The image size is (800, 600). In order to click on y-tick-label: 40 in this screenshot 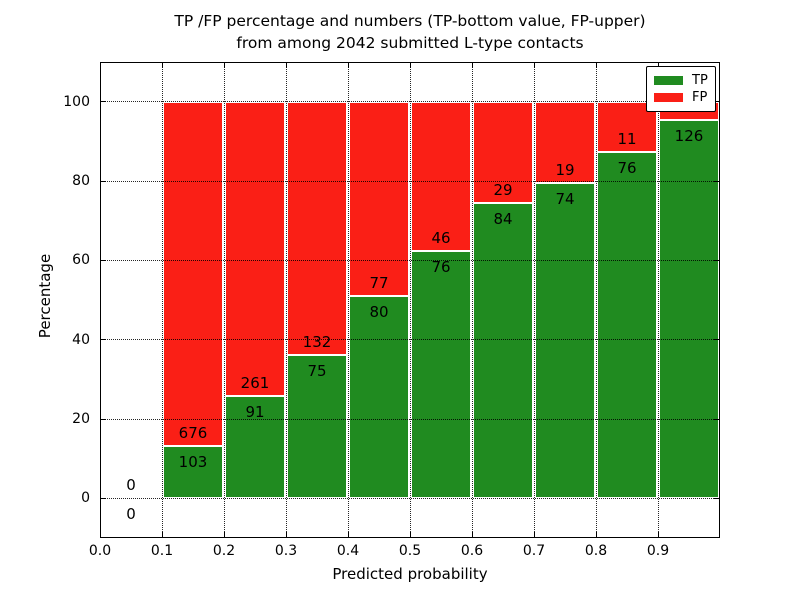, I will do `click(81, 339)`.